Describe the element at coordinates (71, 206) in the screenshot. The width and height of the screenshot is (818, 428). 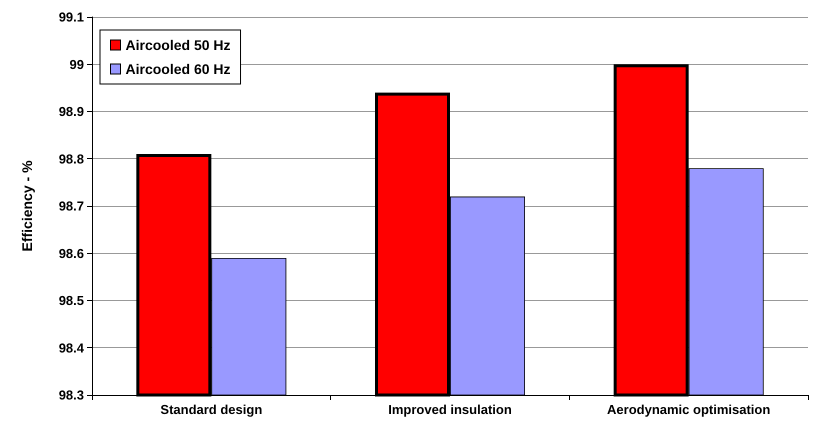
I see `y-tick-label: 98.7` at that location.